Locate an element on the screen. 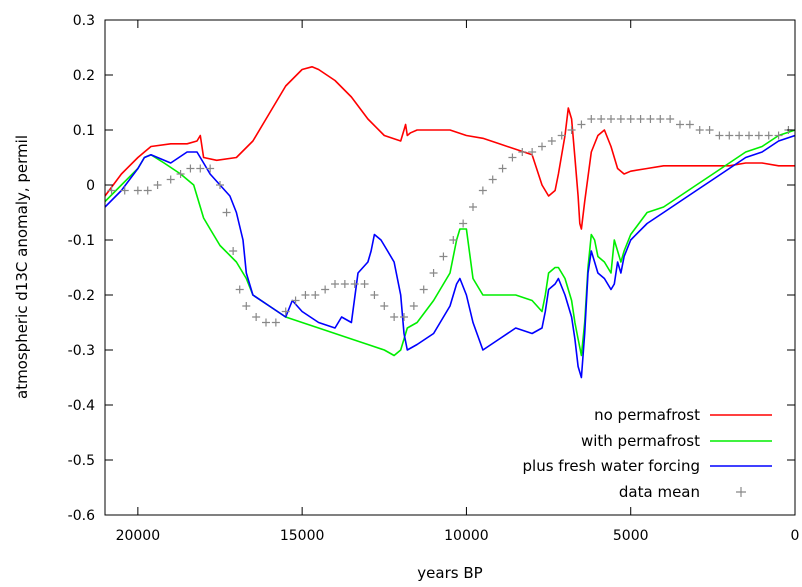  y-tick-label: 0.1 is located at coordinates (84, 131).